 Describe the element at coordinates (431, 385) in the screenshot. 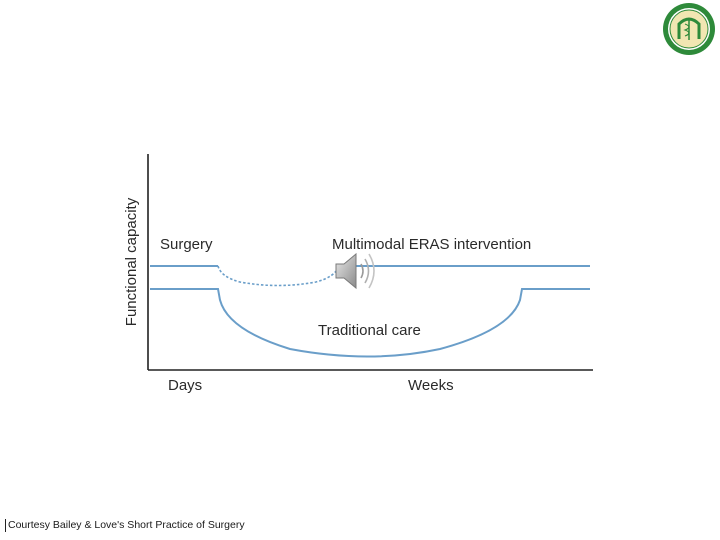

I see `x-label-weeks: Weeks` at that location.